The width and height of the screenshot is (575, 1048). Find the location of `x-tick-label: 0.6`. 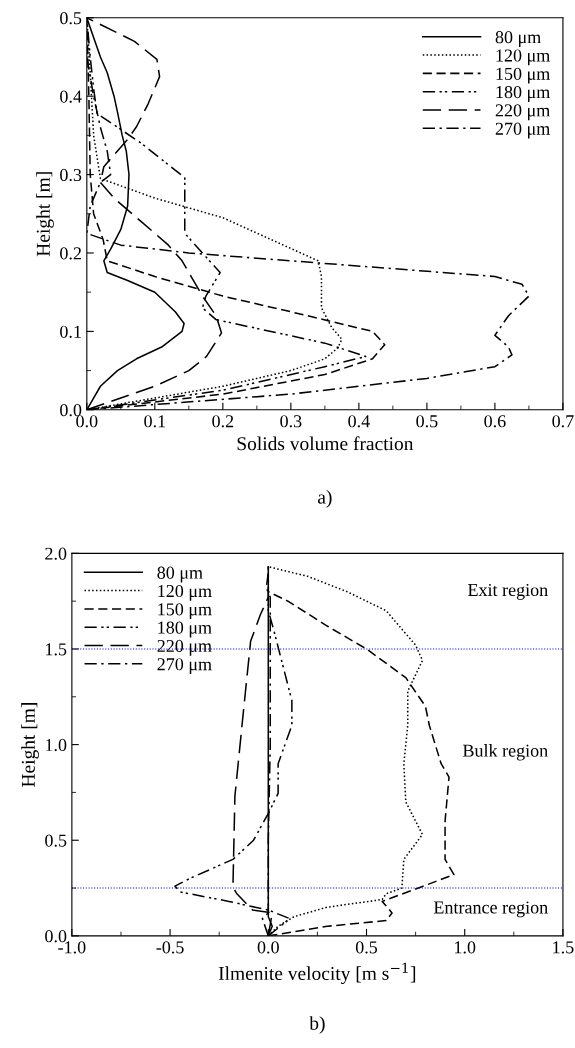

x-tick-label: 0.6 is located at coordinates (495, 421).